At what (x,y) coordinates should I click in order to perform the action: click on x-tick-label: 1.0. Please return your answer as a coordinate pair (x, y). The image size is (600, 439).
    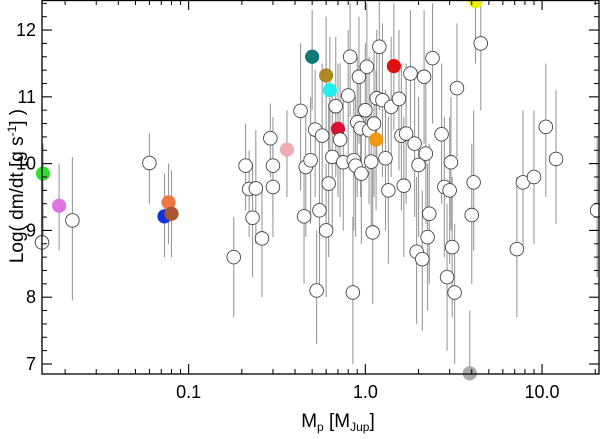
    Looking at the image, I should click on (365, 392).